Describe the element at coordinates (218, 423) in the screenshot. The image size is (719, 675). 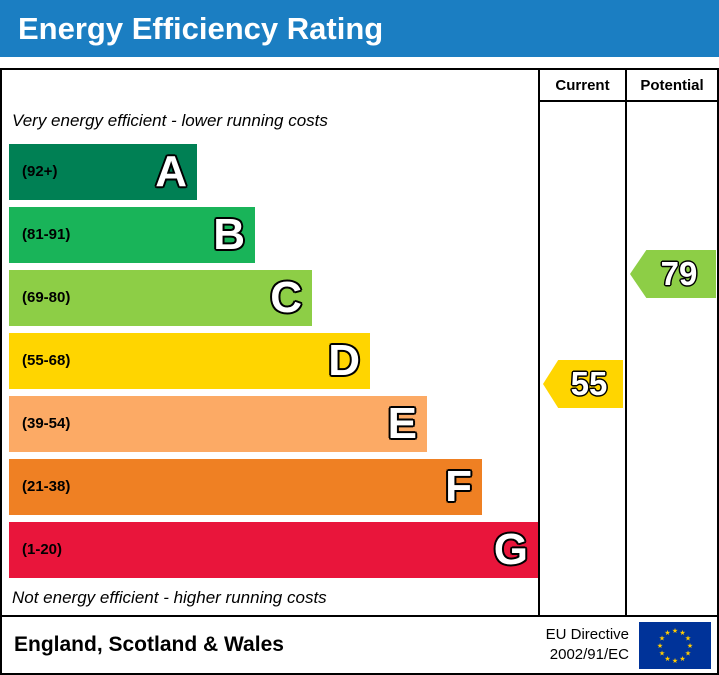
I see `band-bar-e: (39-54) E` at that location.